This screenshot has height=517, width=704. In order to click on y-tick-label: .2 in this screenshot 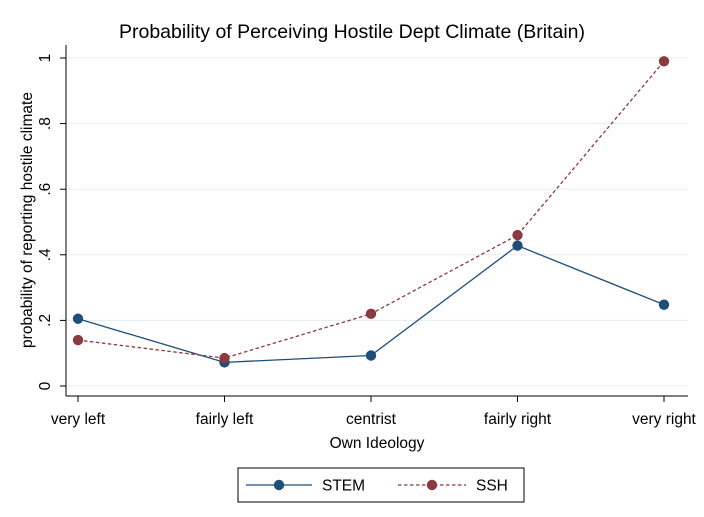, I will do `click(45, 320)`.